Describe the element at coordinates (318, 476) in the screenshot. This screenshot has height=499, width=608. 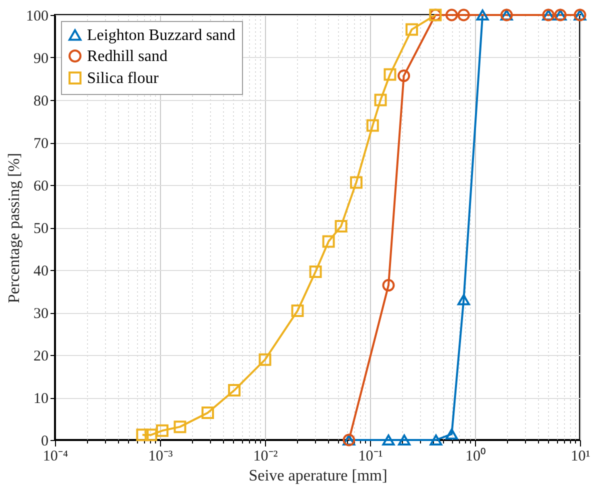
I see `x-axis-title: Seive aperature [mm]` at that location.